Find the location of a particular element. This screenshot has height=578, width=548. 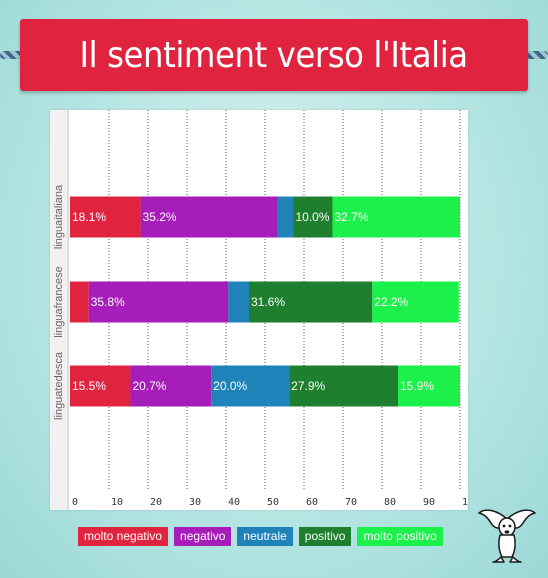

chart-title: Il sentiment verso l'Italia is located at coordinates (274, 55).